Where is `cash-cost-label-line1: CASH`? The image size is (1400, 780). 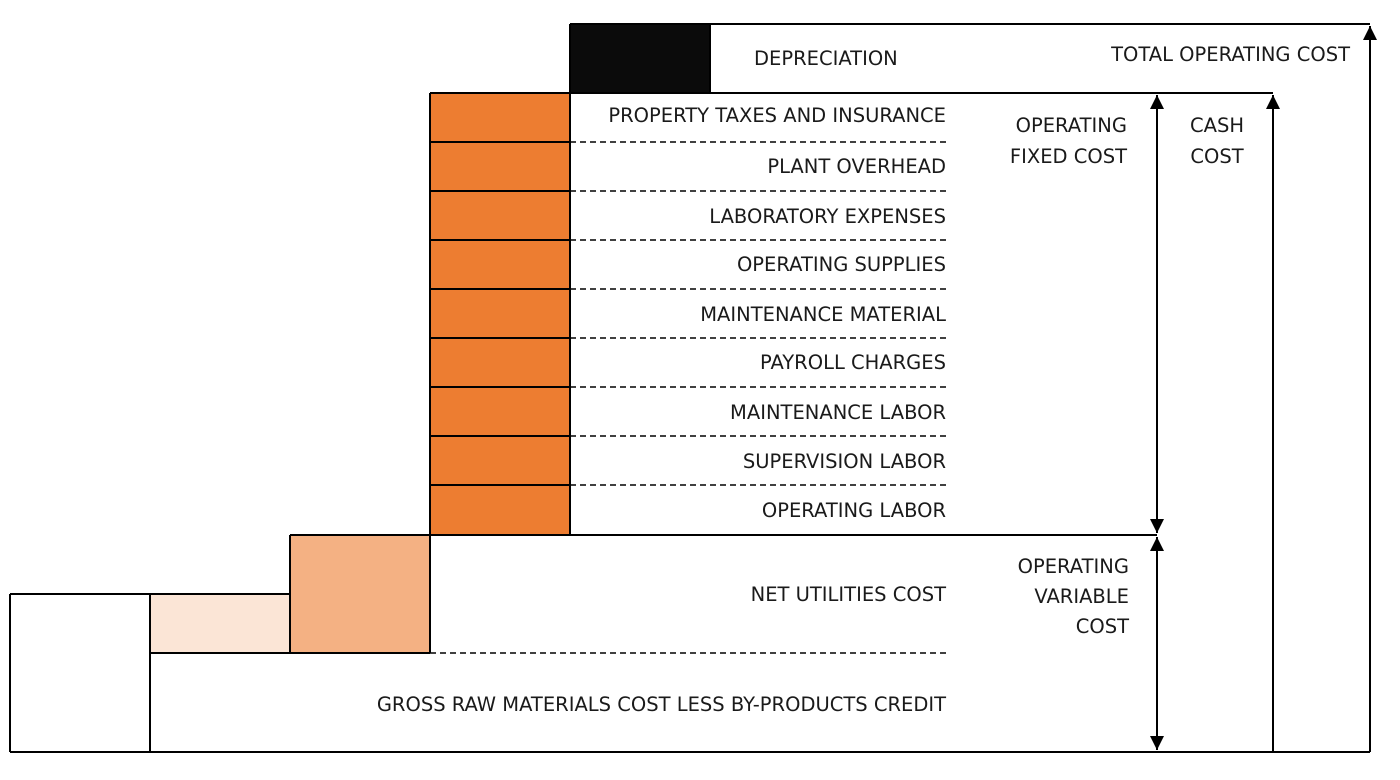
cash-cost-label-line1: CASH is located at coordinates (1217, 125).